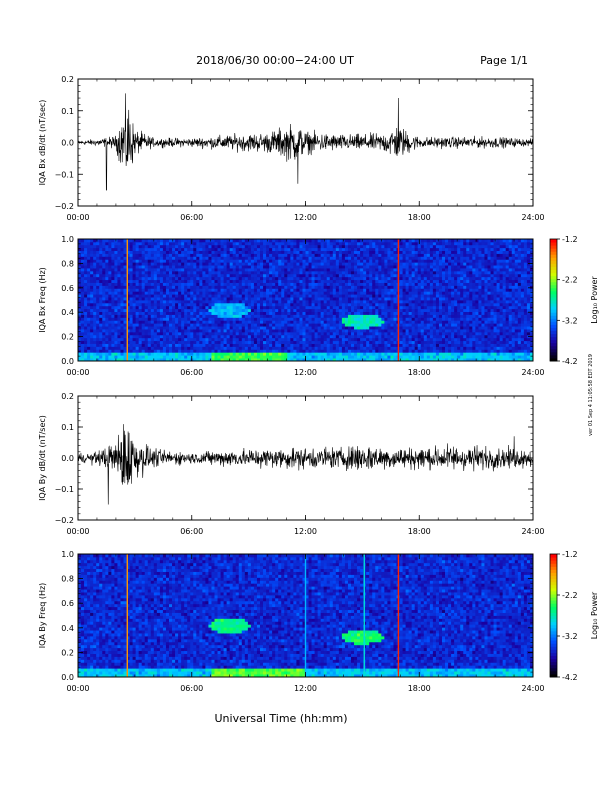 The width and height of the screenshot is (612, 796). I want to click on y-axis-title: IQA Bx dB/dt (nT/sec), so click(42, 143).